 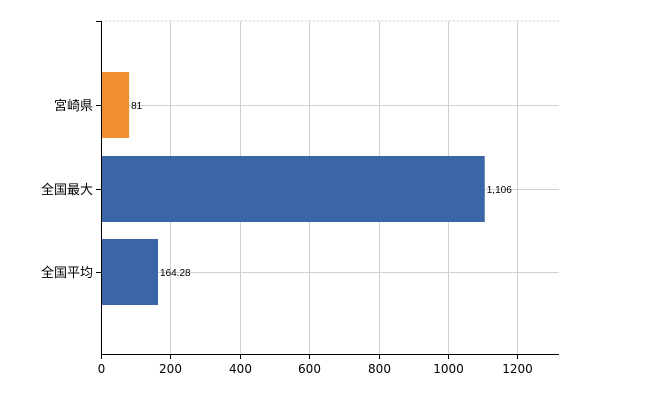 What do you see at coordinates (448, 369) in the screenshot?
I see `x-tick-label: 1000` at bounding box center [448, 369].